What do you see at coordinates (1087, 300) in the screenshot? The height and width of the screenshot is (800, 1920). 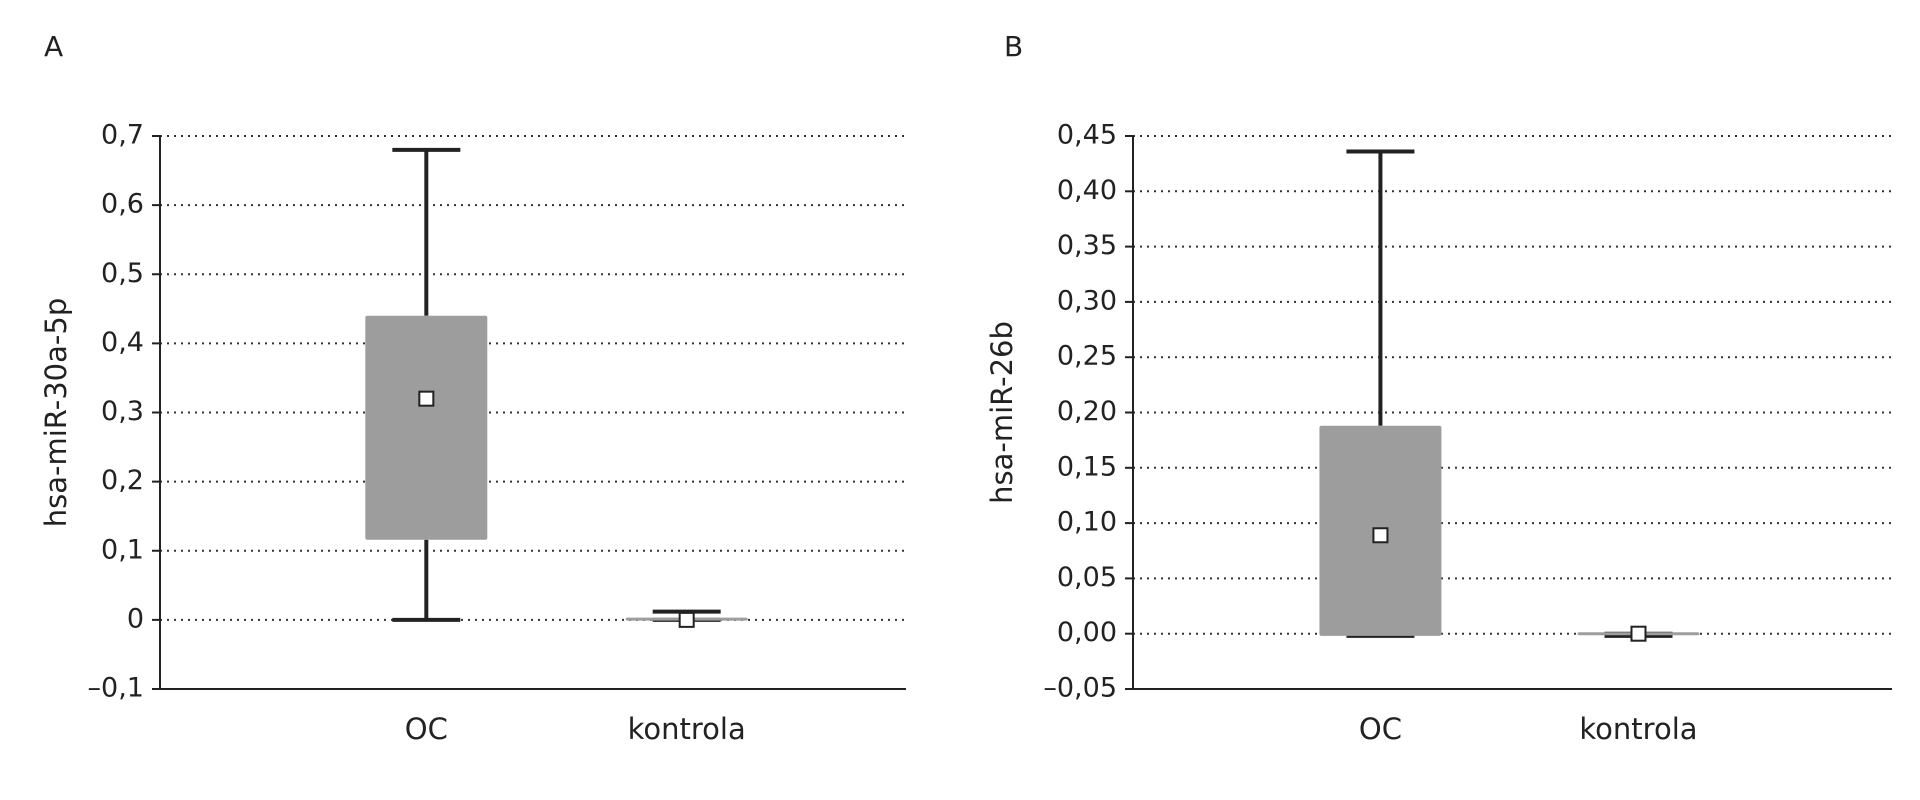 I see `y-tick-label: 0,30` at bounding box center [1087, 300].